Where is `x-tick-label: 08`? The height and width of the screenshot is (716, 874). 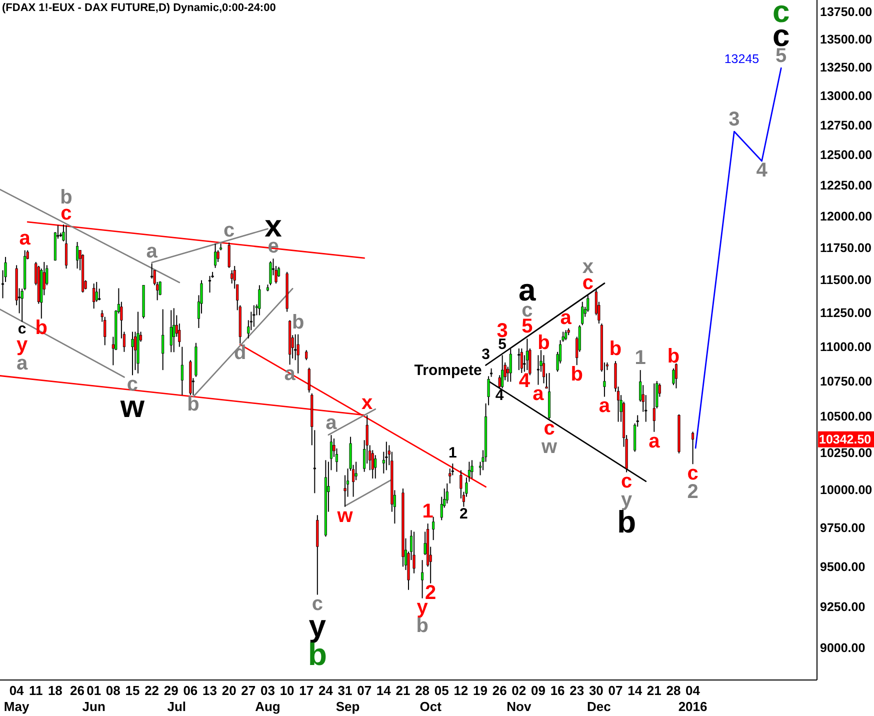 x-tick-label: 08 is located at coordinates (113, 690).